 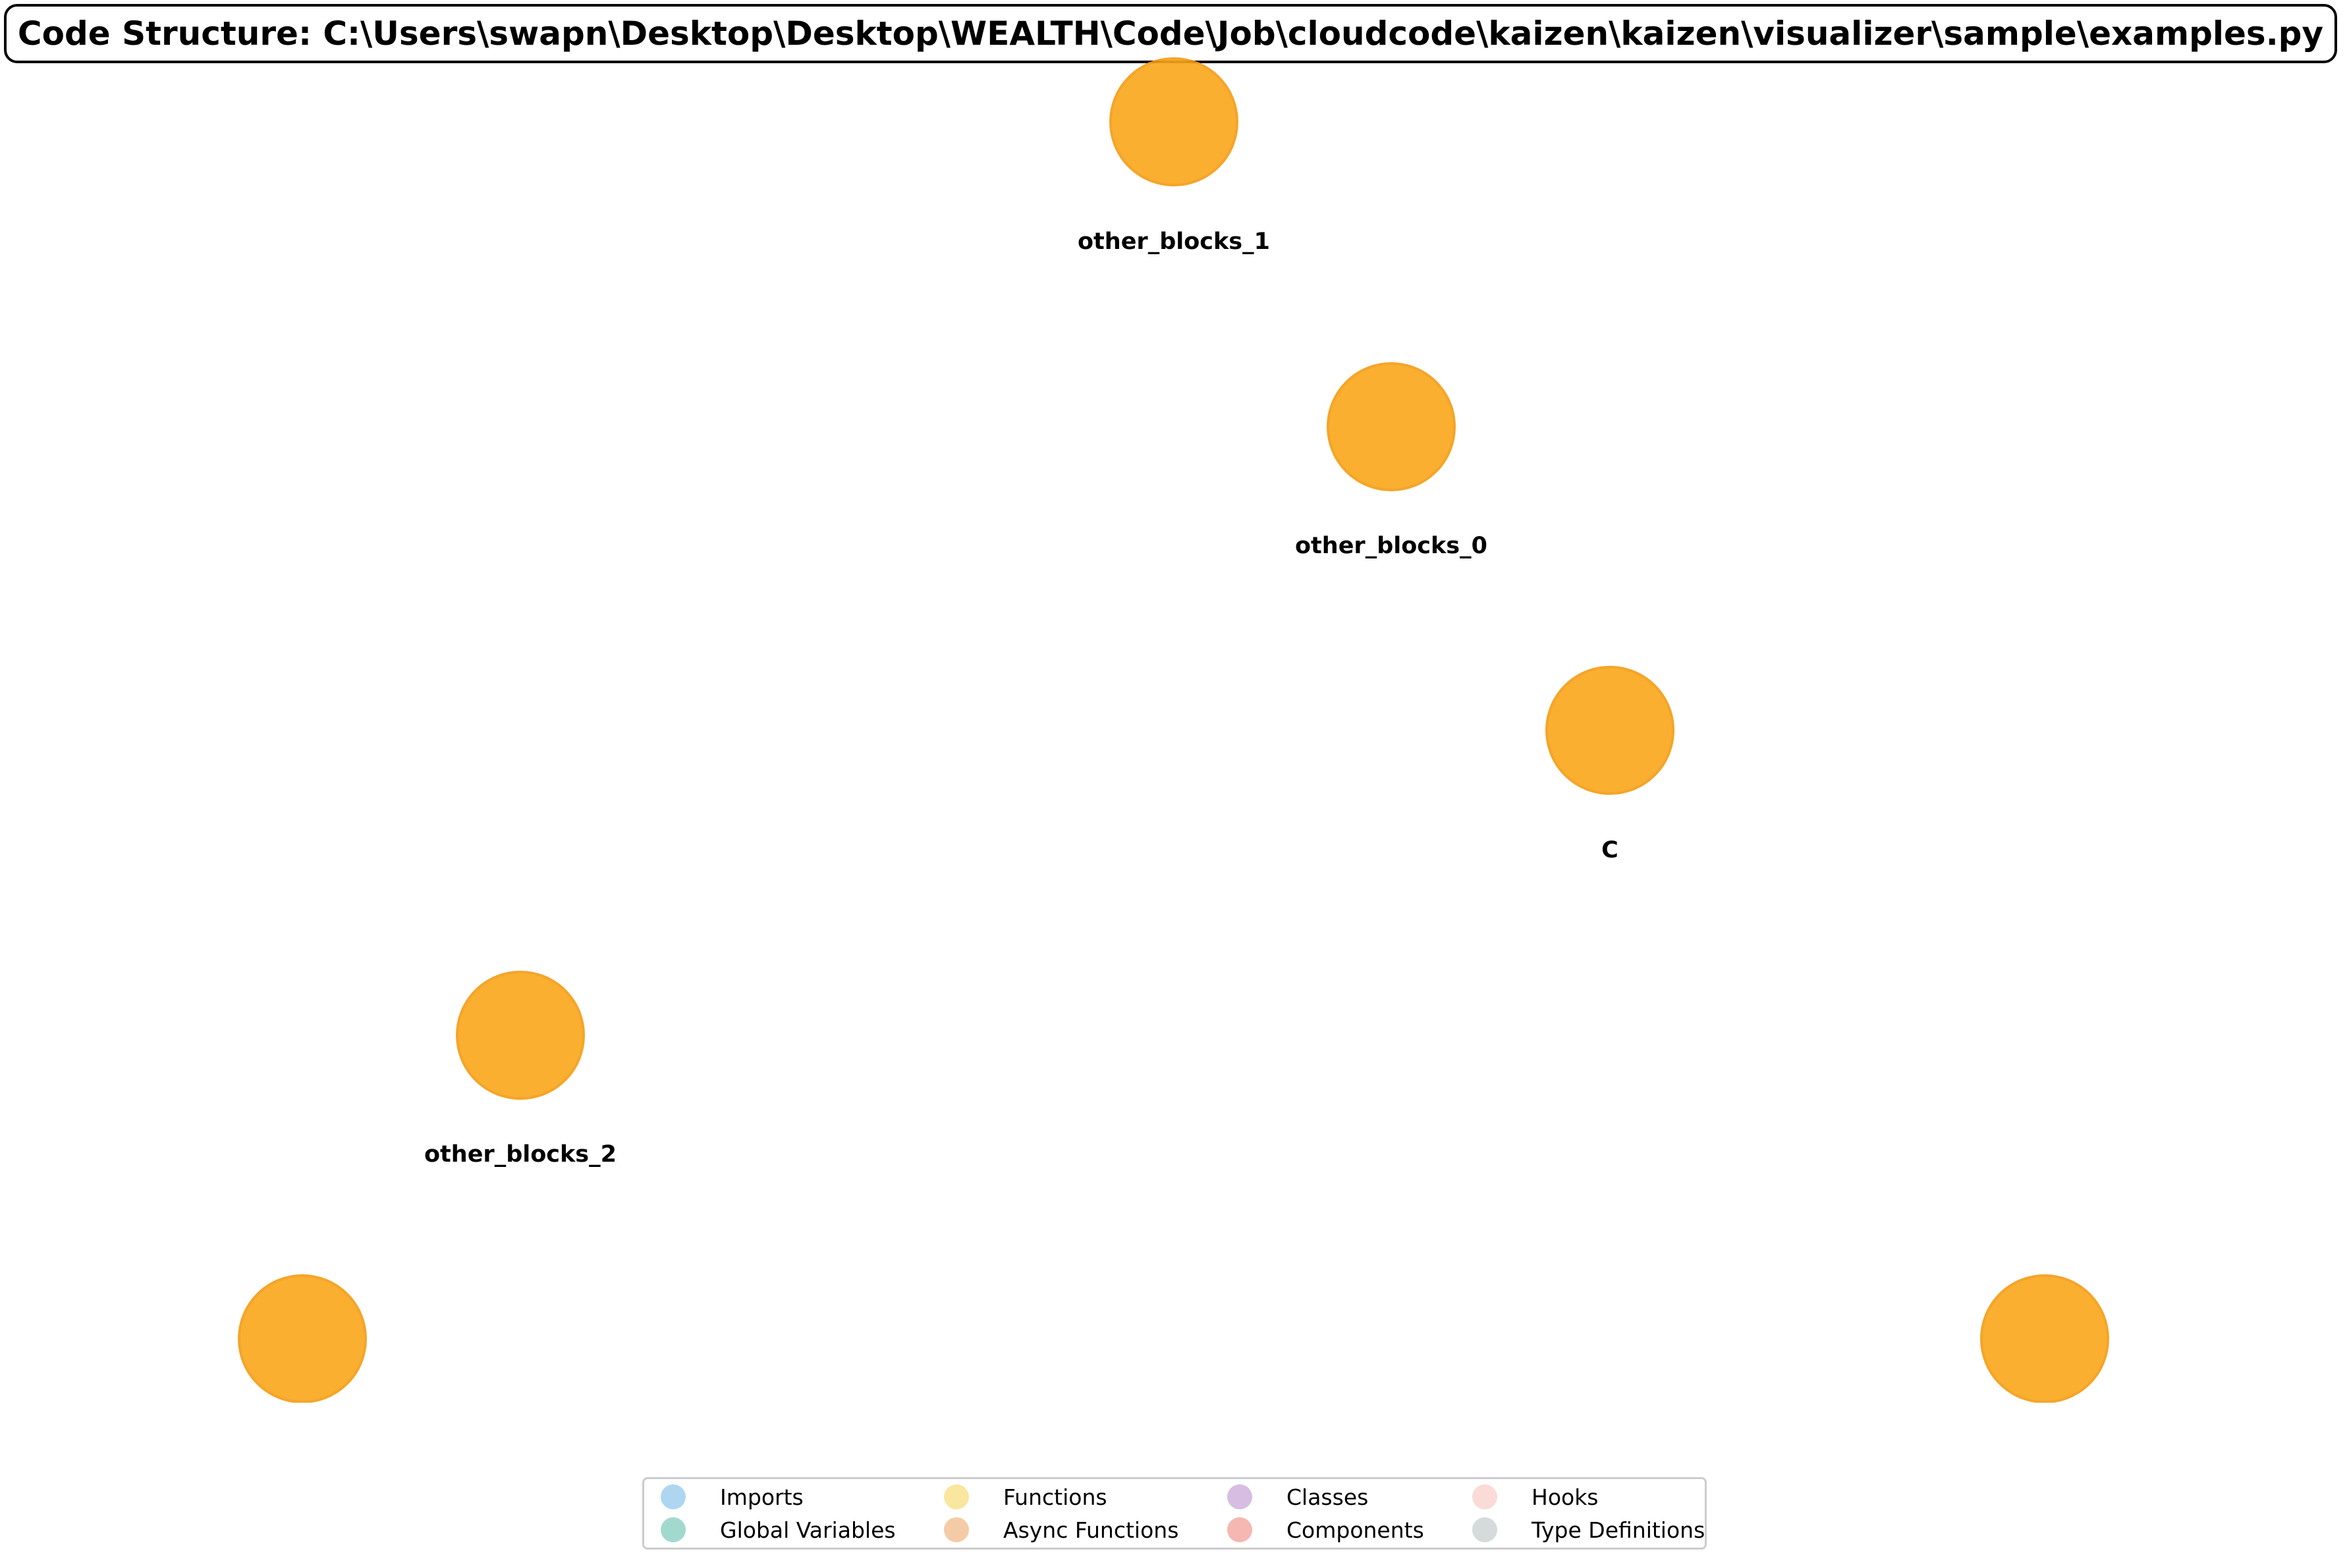 I want to click on legend-item-components: Components, so click(x=1325, y=1530).